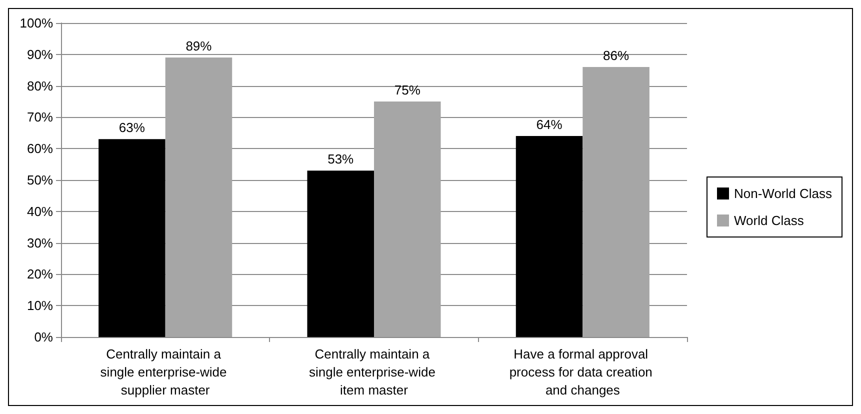 The image size is (861, 414). I want to click on y-tick-label: 0%, so click(44, 337).